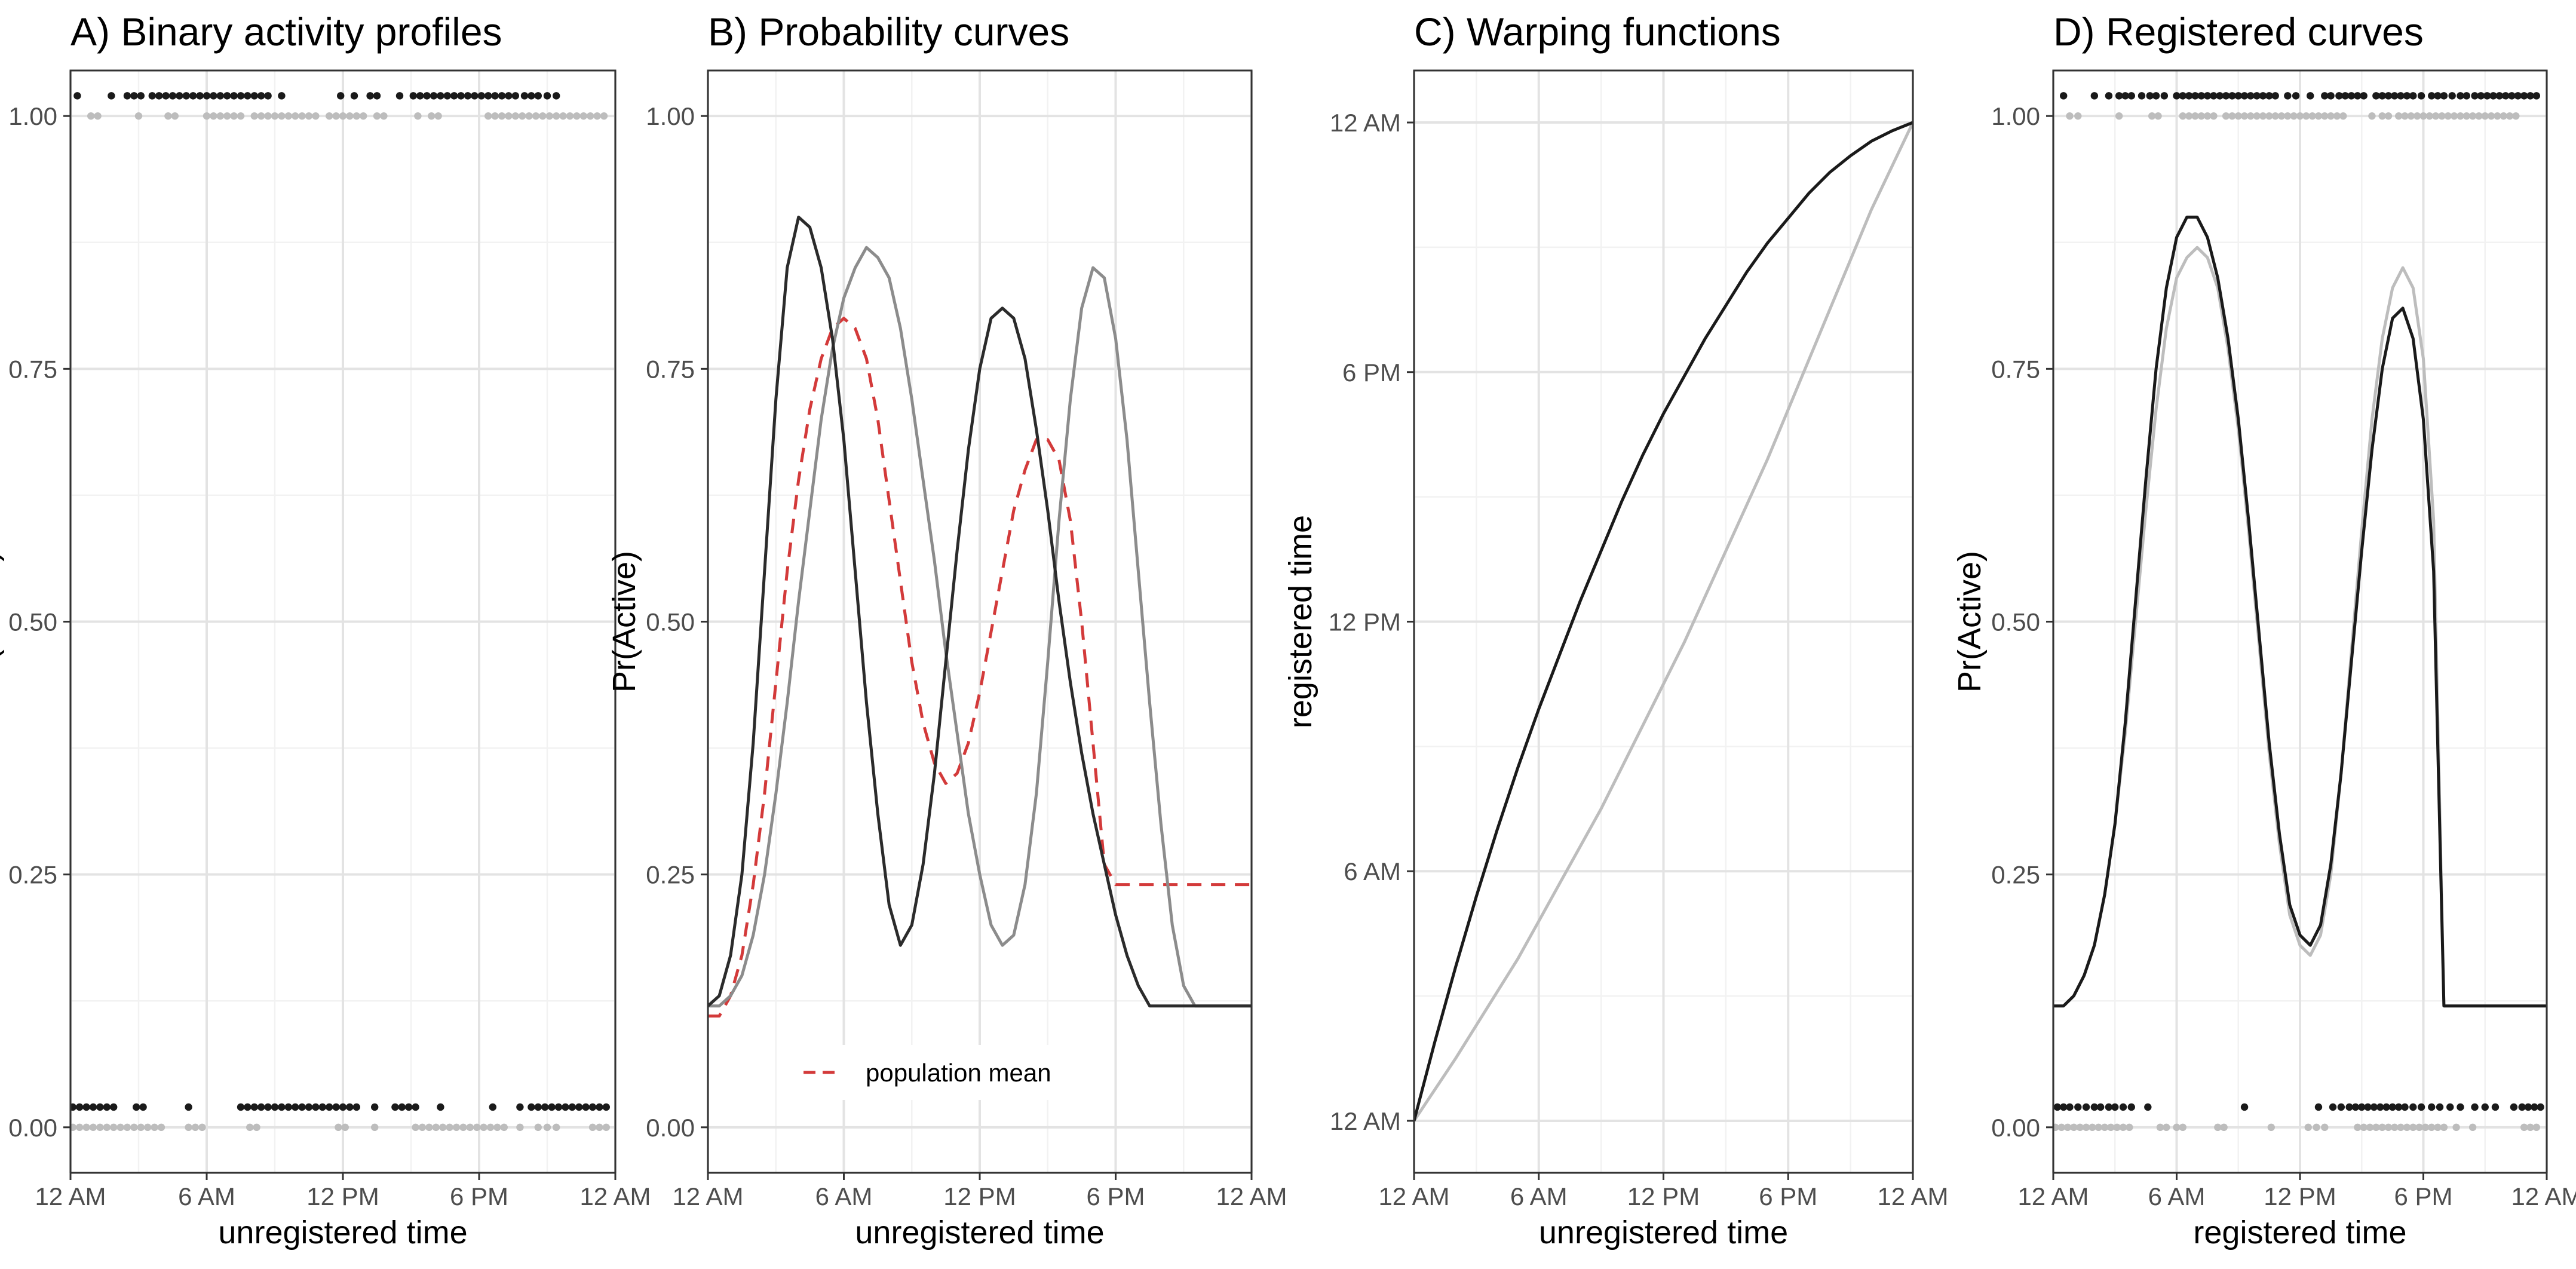 The image size is (2576, 1269). What do you see at coordinates (670, 875) in the screenshot?
I see `y-tick-label: 0.25` at bounding box center [670, 875].